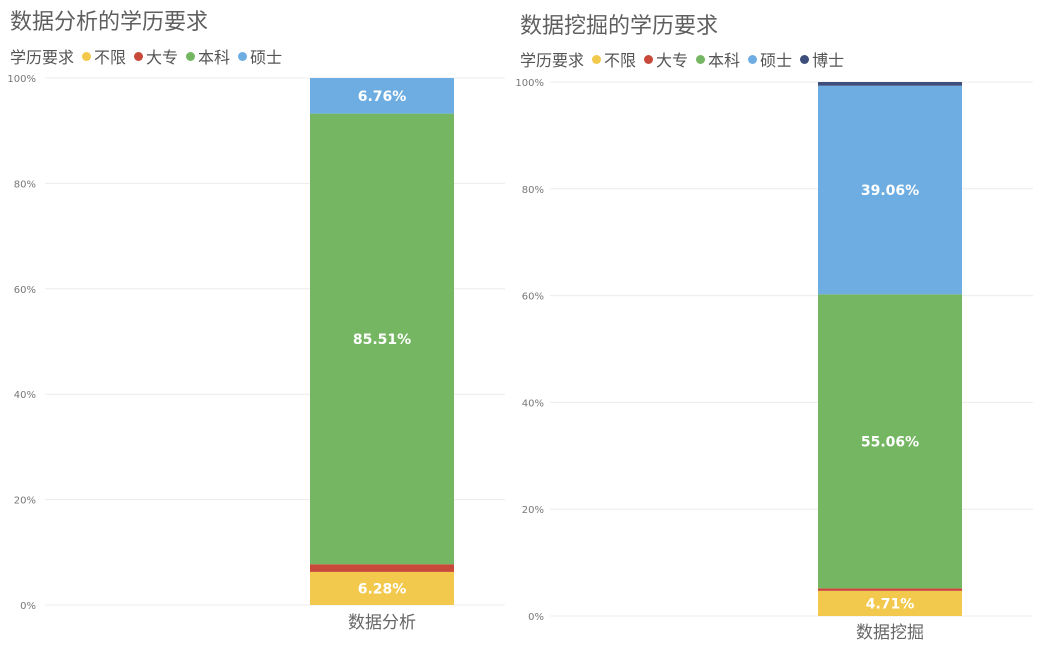 The image size is (1038, 650). Describe the element at coordinates (109, 22) in the screenshot. I see `chart-title: 数据分析的学历要求` at that location.